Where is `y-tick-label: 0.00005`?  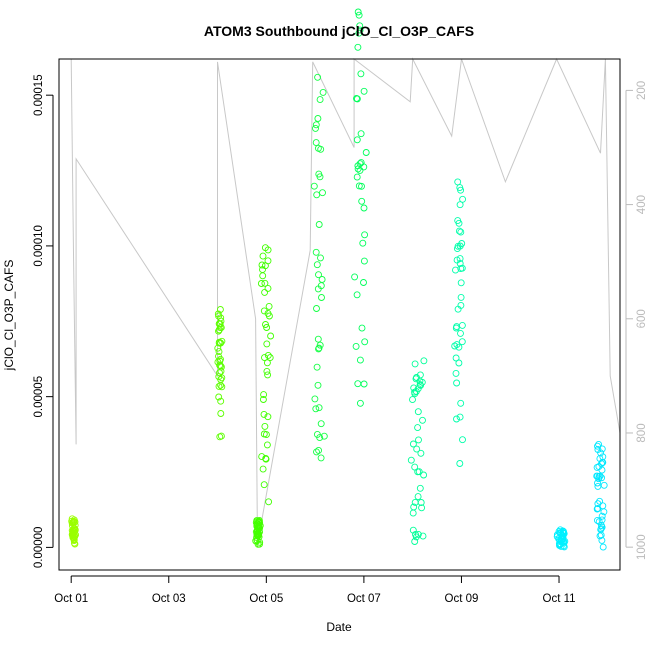 y-tick-label: 0.00005 is located at coordinates (39, 397).